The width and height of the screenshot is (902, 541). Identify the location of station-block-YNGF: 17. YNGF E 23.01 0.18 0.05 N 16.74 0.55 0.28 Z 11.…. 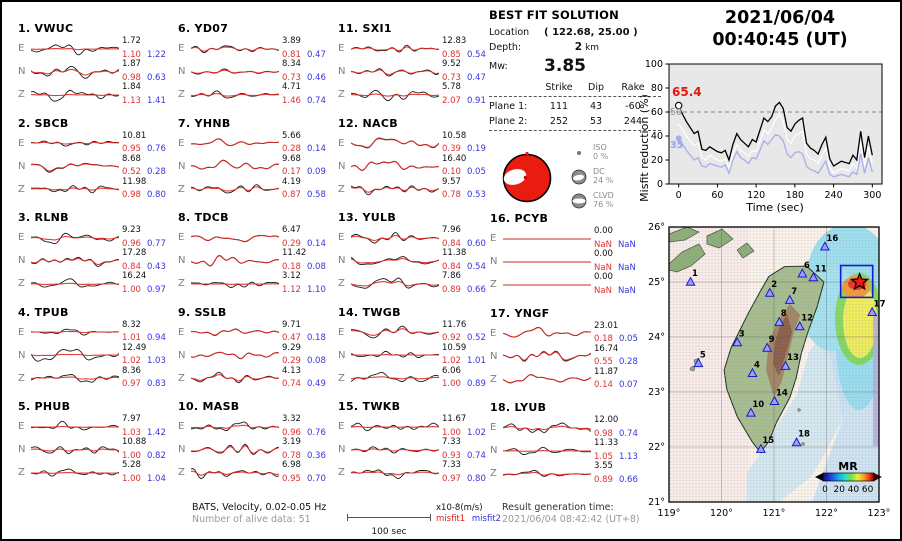
(570, 354).